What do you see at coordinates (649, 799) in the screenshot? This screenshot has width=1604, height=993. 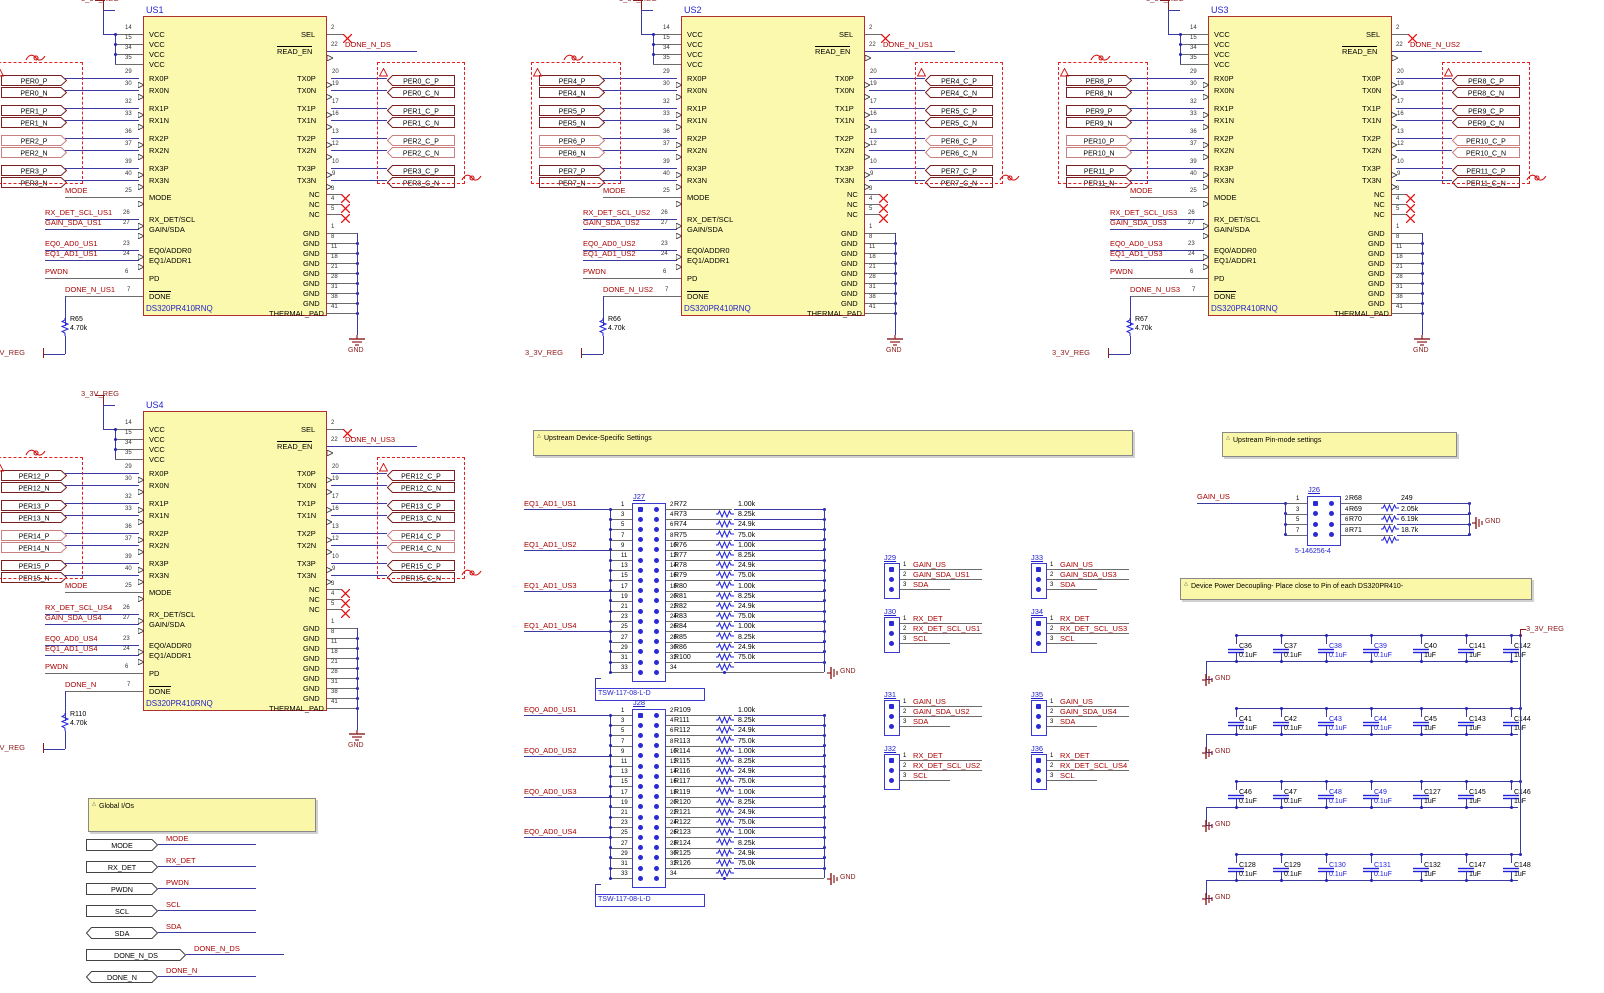 I see `connector-body-j28` at bounding box center [649, 799].